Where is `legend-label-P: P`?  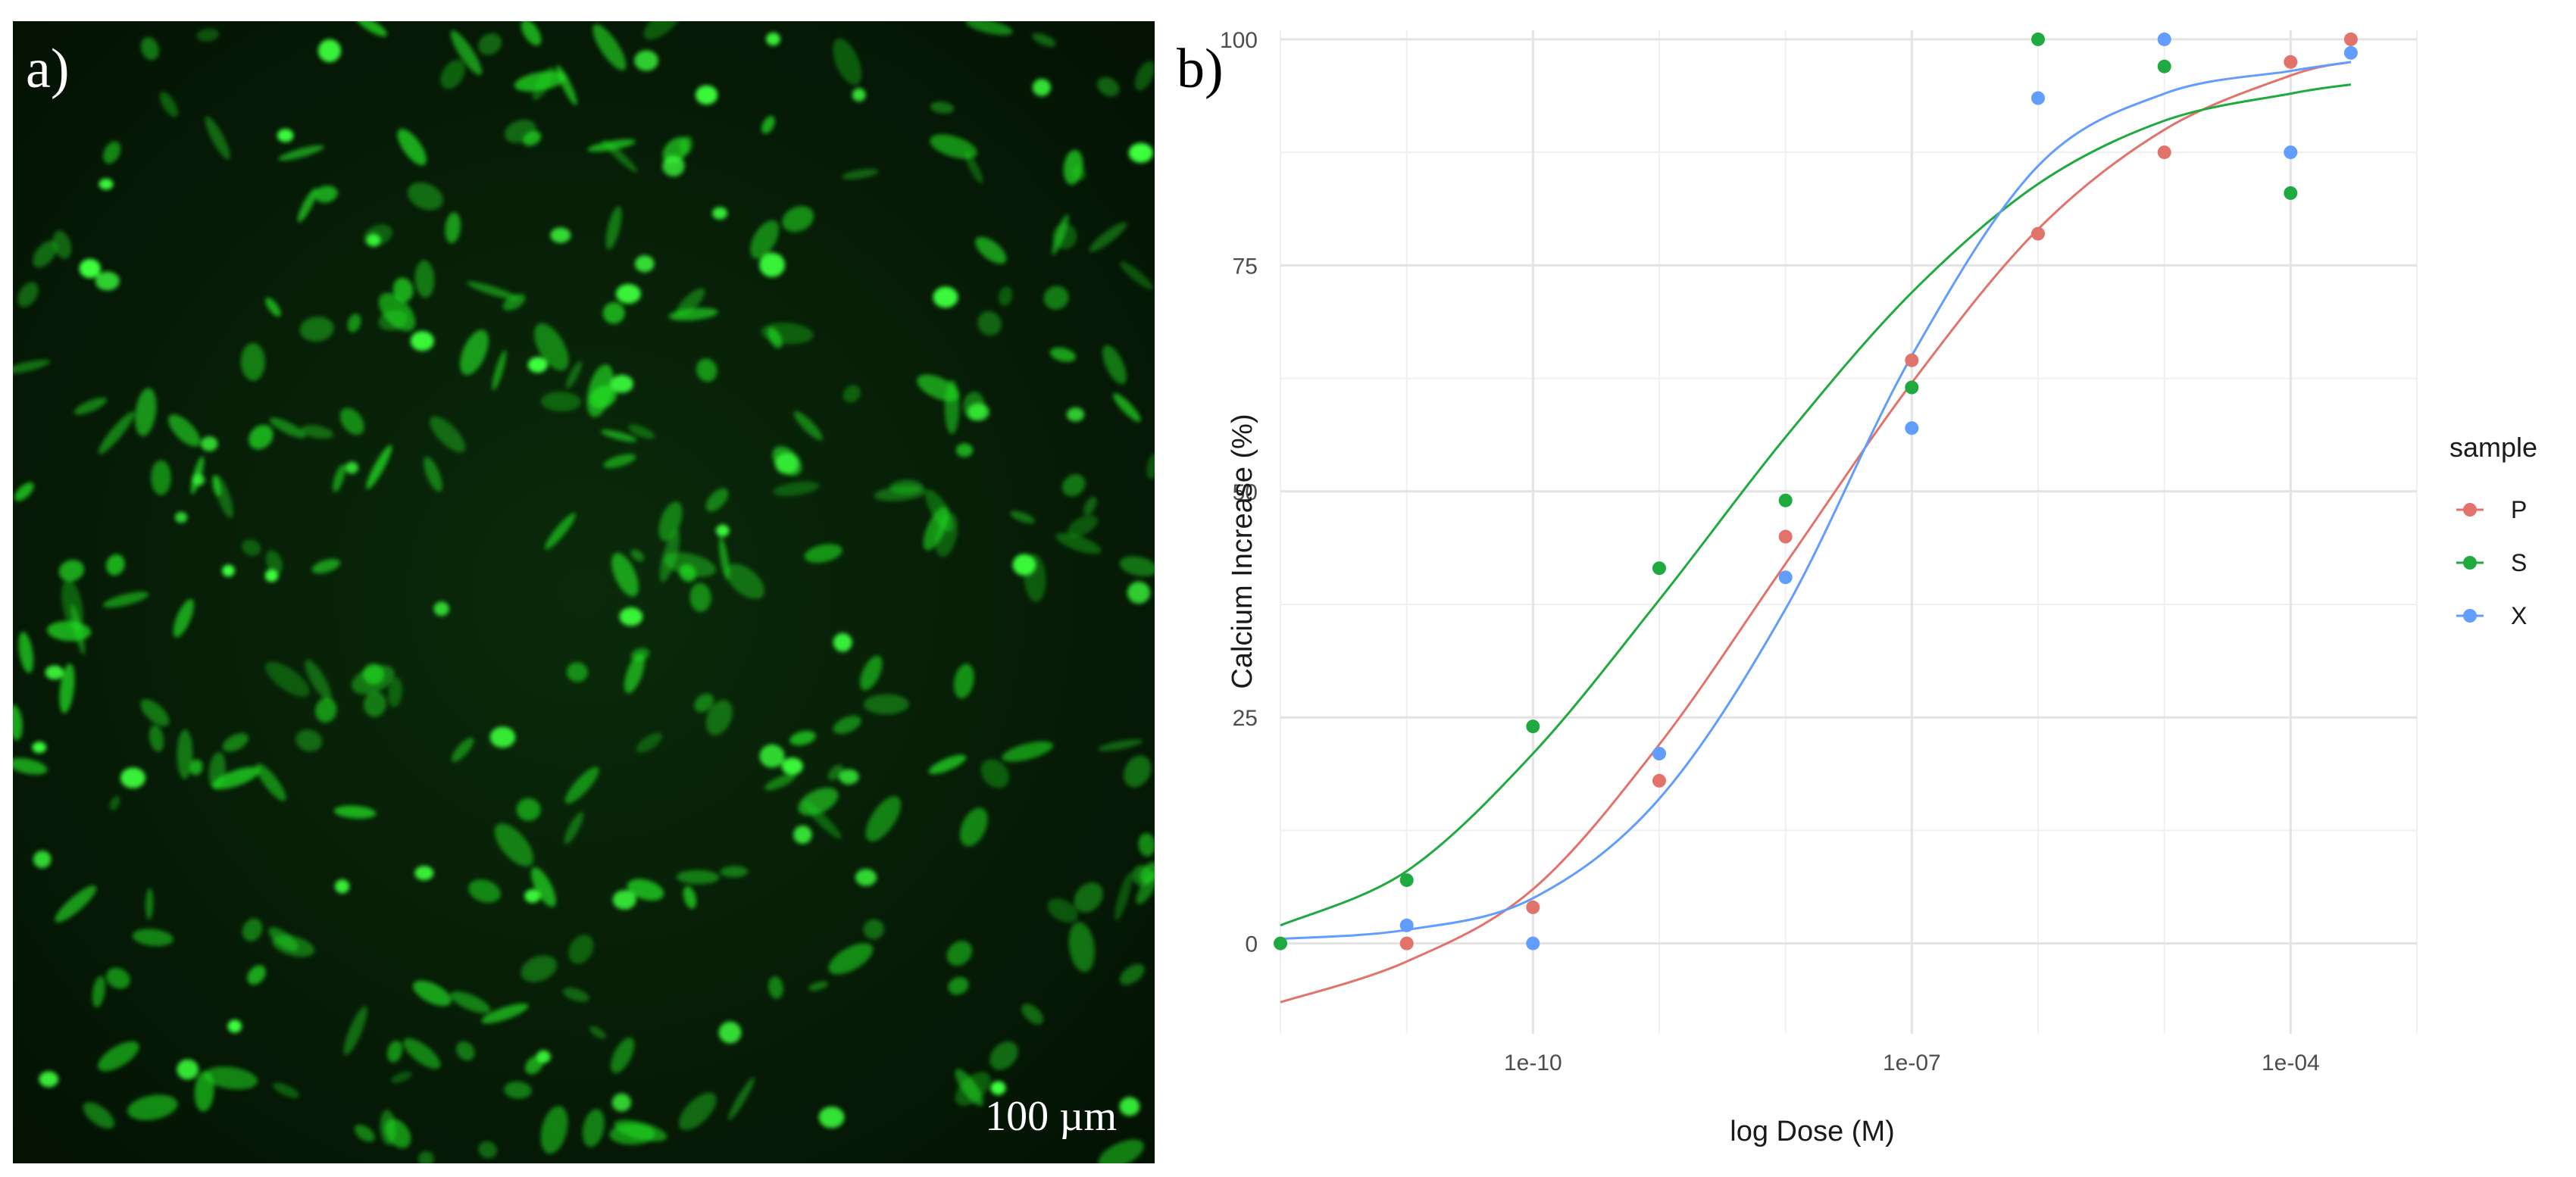
legend-label-P: P is located at coordinates (2519, 509).